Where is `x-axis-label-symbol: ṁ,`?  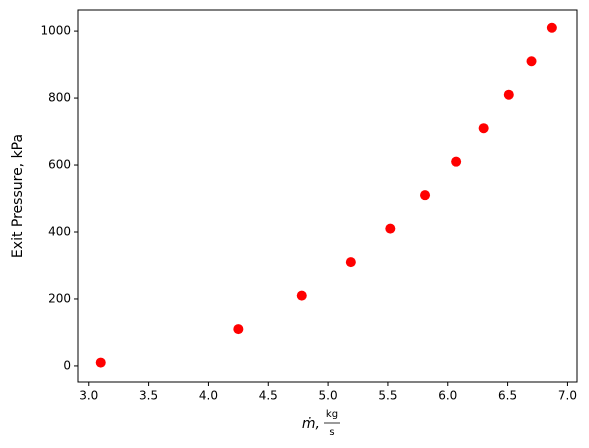
x-axis-label-symbol: ṁ, is located at coordinates (311, 424).